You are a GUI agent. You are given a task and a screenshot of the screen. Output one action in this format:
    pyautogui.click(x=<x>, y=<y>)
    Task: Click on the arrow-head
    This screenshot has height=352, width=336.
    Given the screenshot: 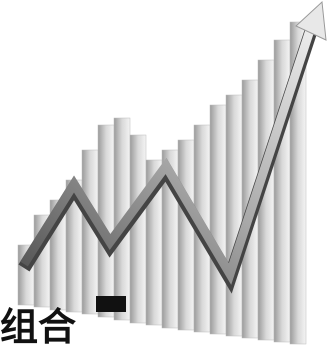 What is the action you would take?
    pyautogui.click(x=311, y=20)
    